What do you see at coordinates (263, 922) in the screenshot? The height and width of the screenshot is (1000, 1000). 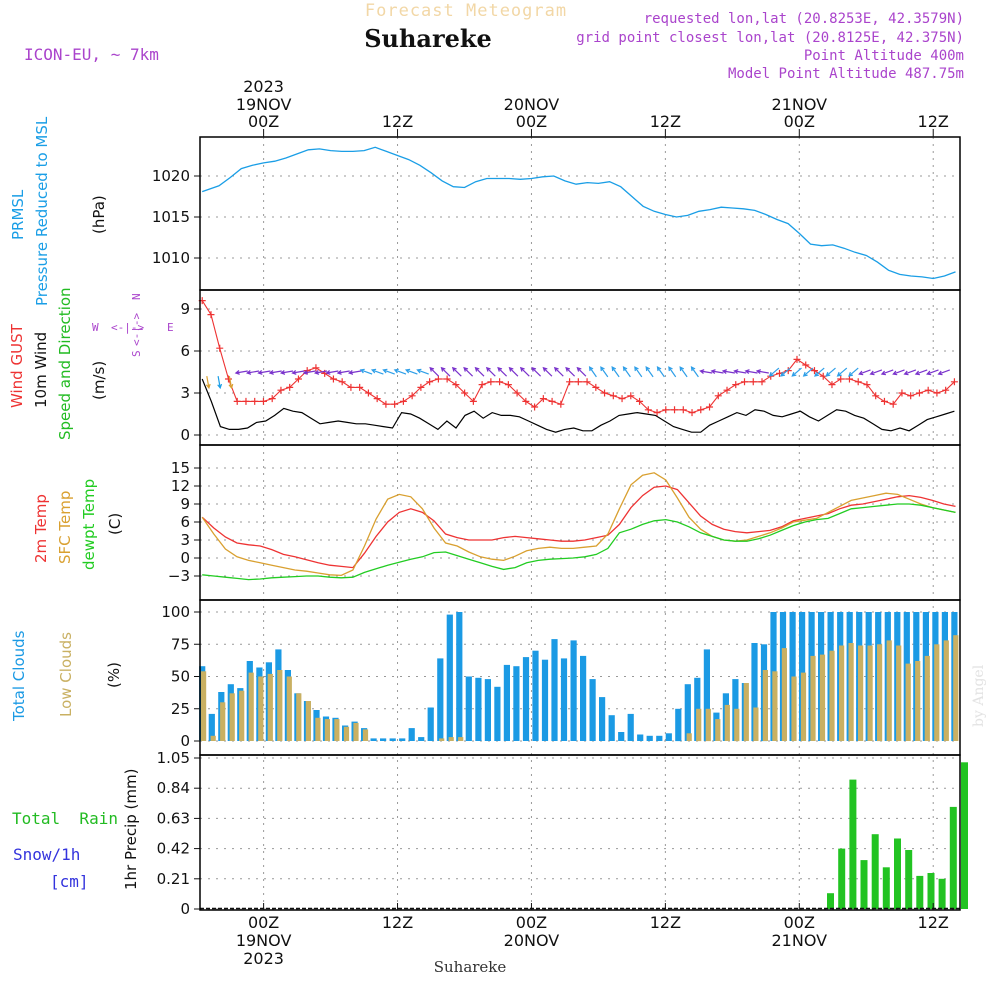 I see `bottom-time-hour: 00Z` at bounding box center [263, 922].